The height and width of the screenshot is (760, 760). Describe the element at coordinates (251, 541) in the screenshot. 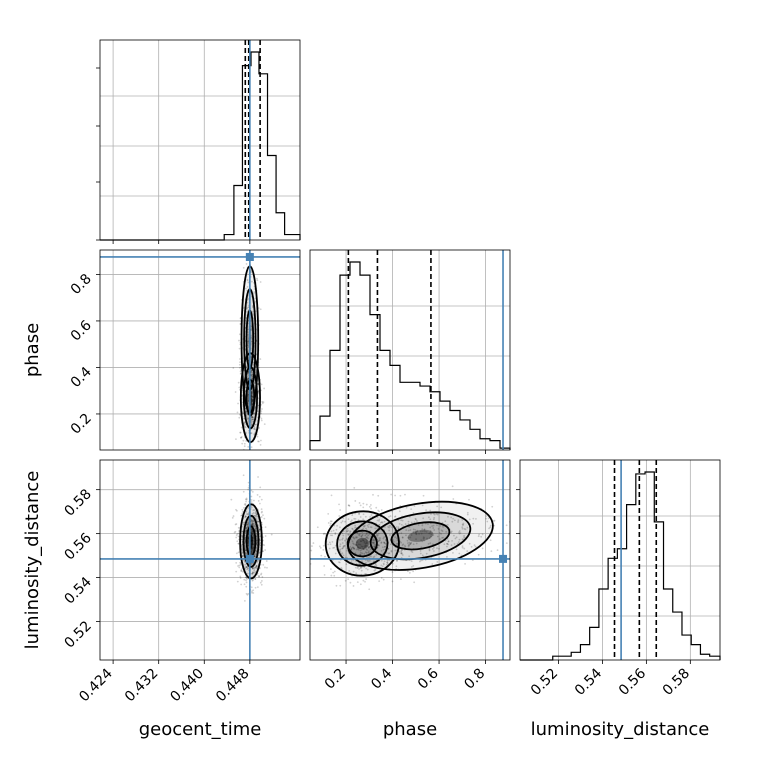

I see `contour-line` at that location.